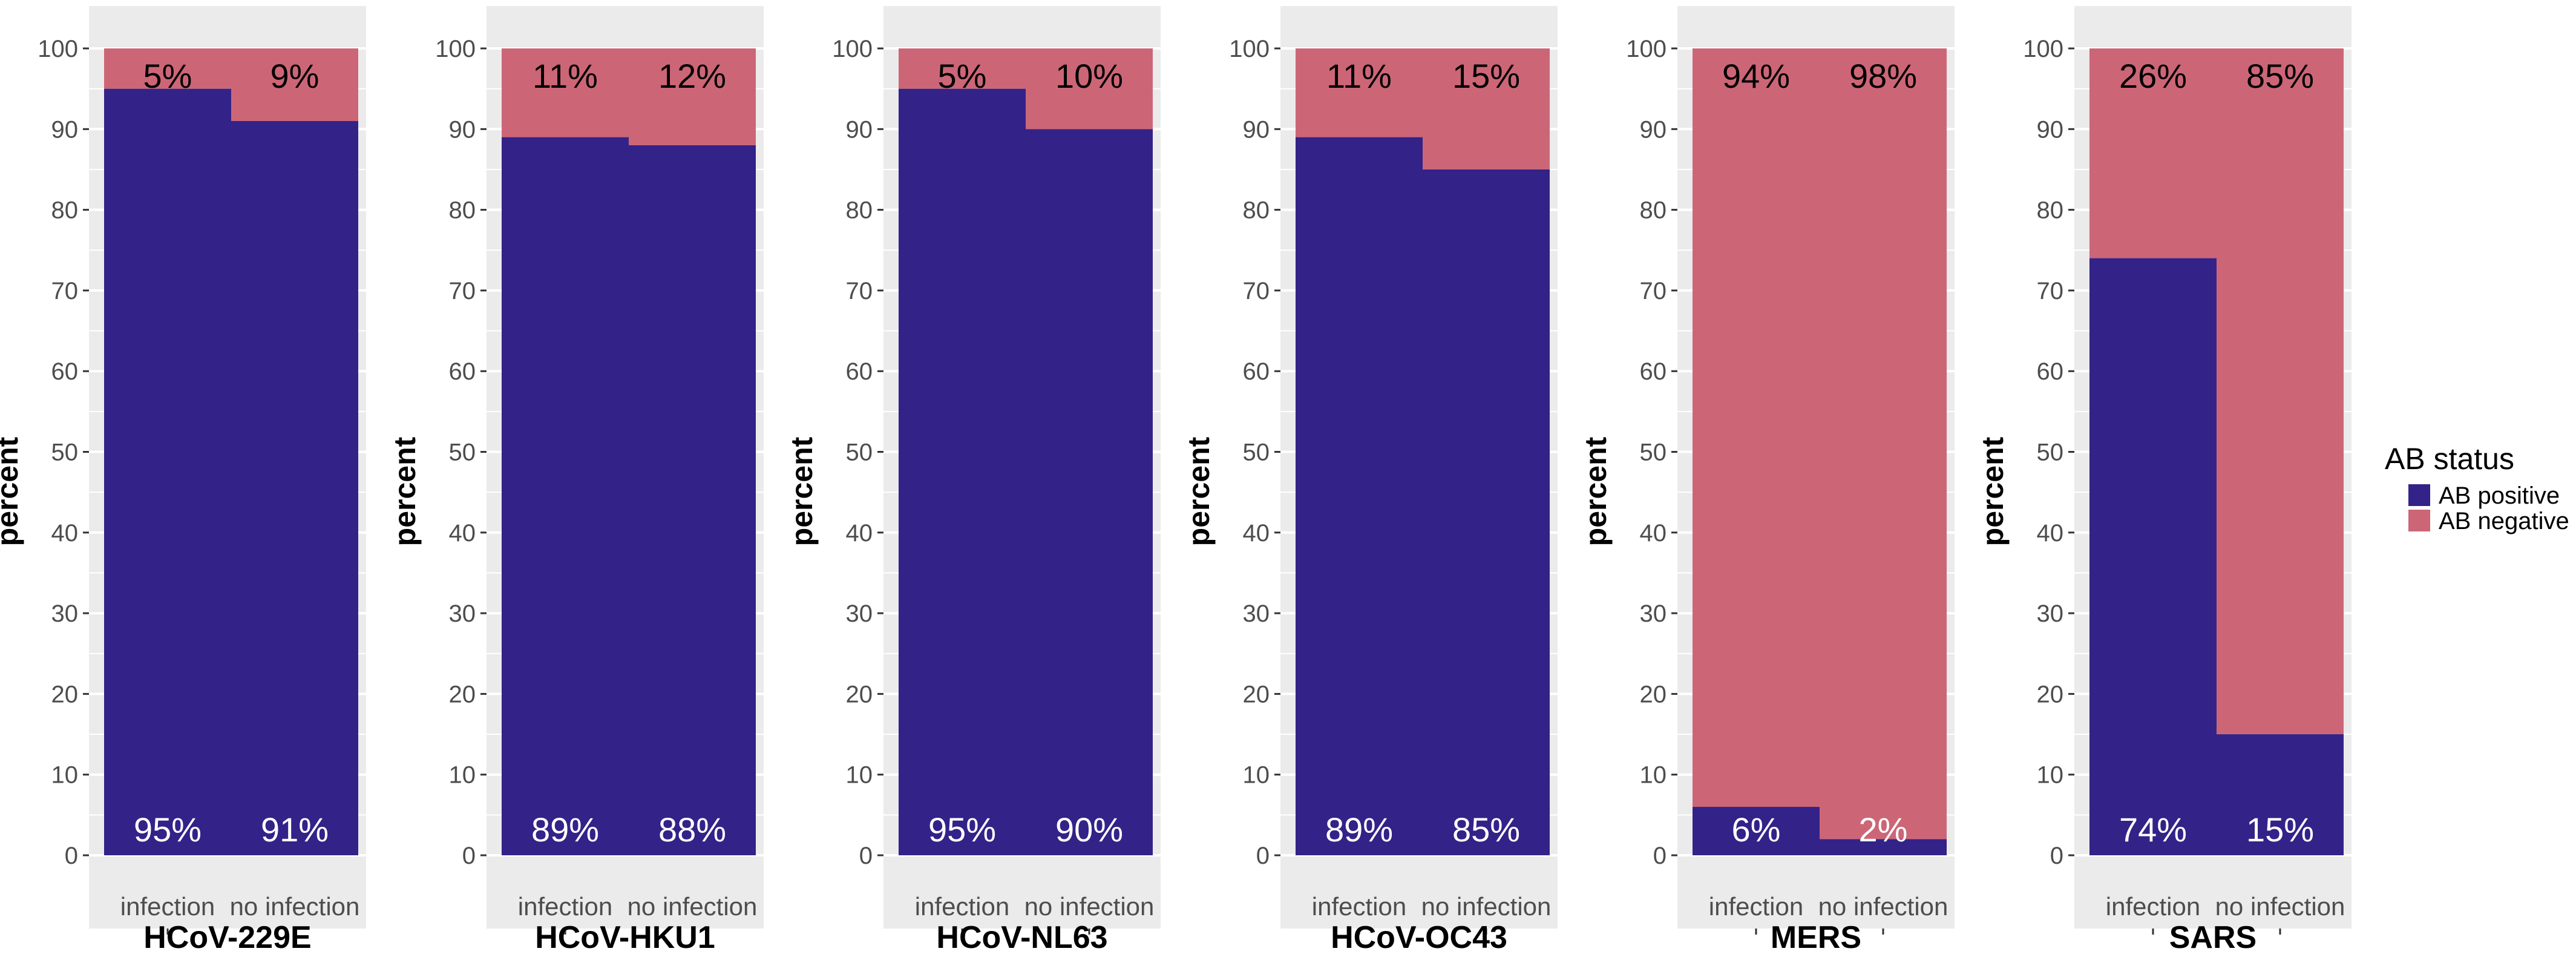  Describe the element at coordinates (1089, 829) in the screenshot. I see `data-label-ab-positive: 90%` at that location.